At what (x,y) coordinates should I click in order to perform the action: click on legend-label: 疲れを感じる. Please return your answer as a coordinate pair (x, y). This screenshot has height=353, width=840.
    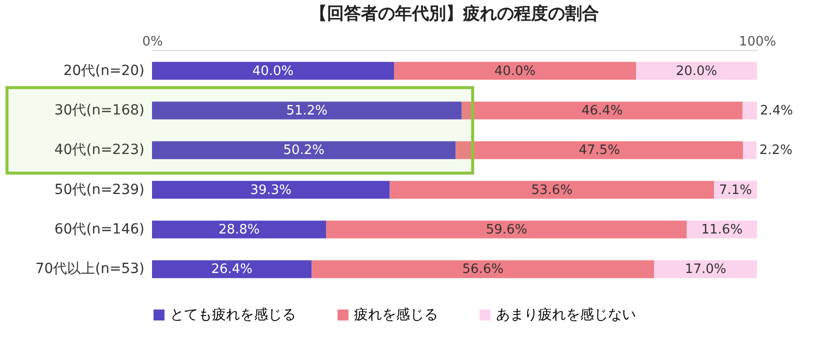
    Looking at the image, I should click on (396, 315).